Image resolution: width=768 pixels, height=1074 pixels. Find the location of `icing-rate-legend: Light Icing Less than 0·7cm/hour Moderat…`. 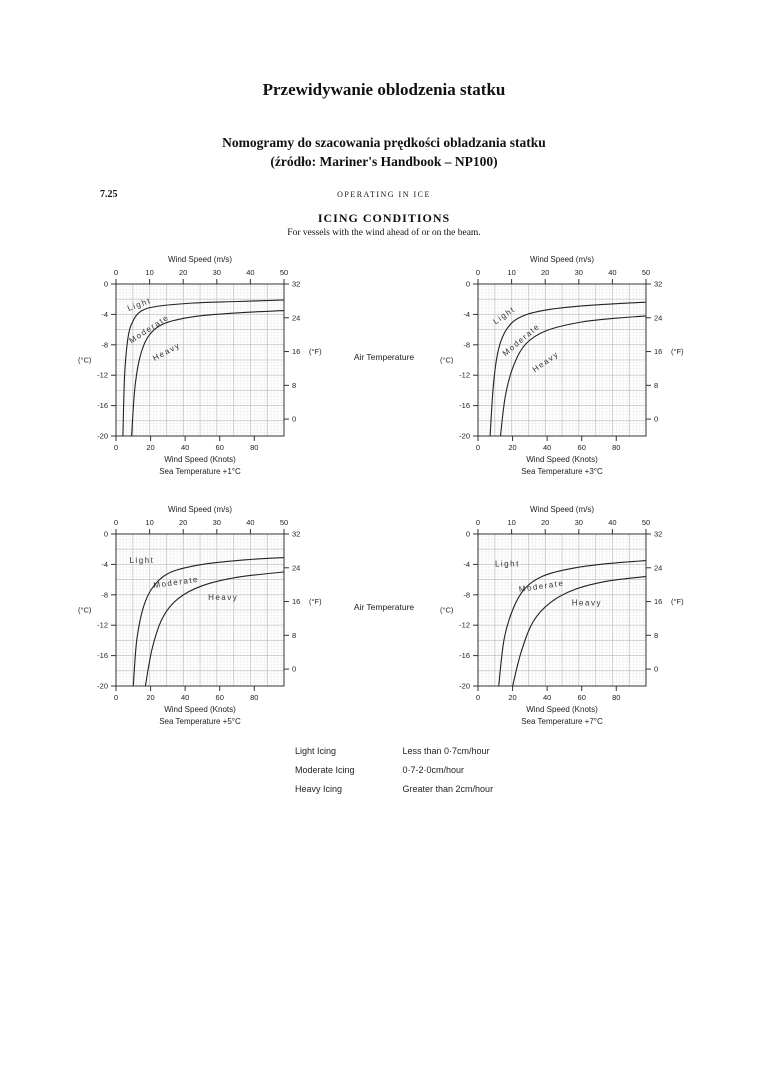

icing-rate-legend: Light Icing Less than 0·7cm/hour Moderat… is located at coordinates (531, 770).